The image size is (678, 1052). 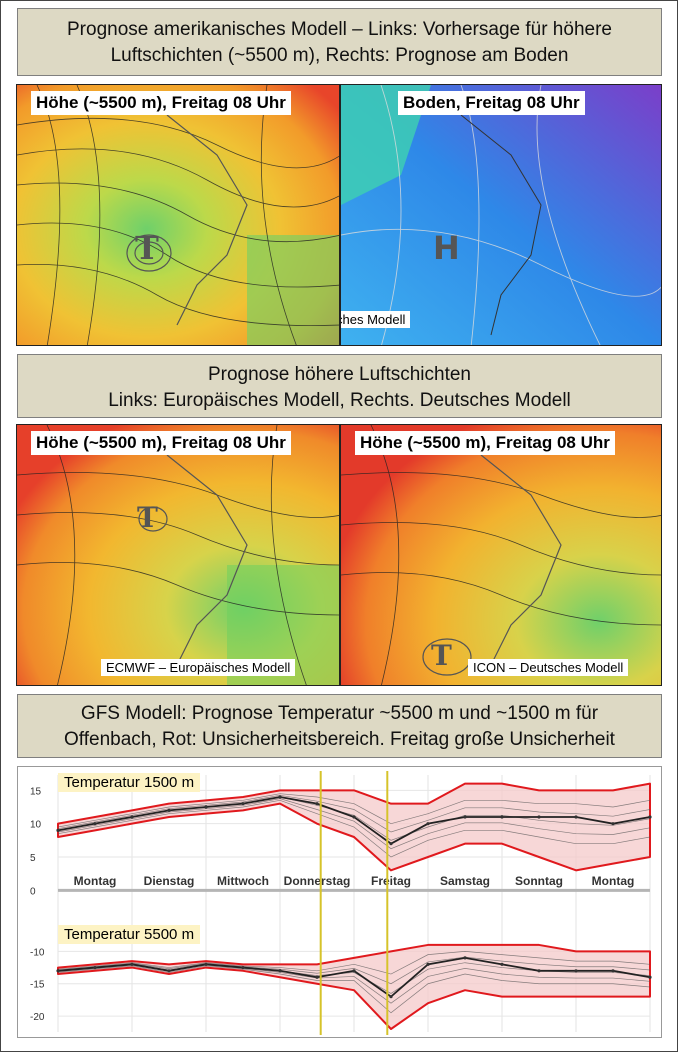 I want to click on day-label: Sonntag, so click(x=539, y=881).